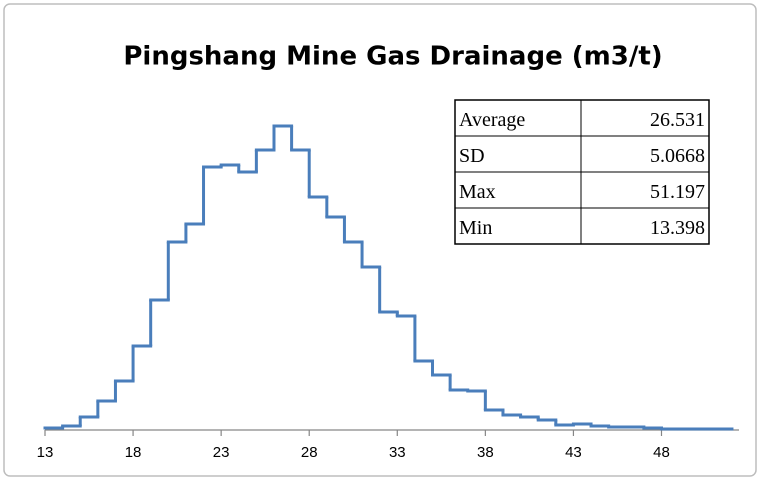 This screenshot has width=762, height=487. What do you see at coordinates (573, 452) in the screenshot?
I see `x-tick-label: 43` at bounding box center [573, 452].